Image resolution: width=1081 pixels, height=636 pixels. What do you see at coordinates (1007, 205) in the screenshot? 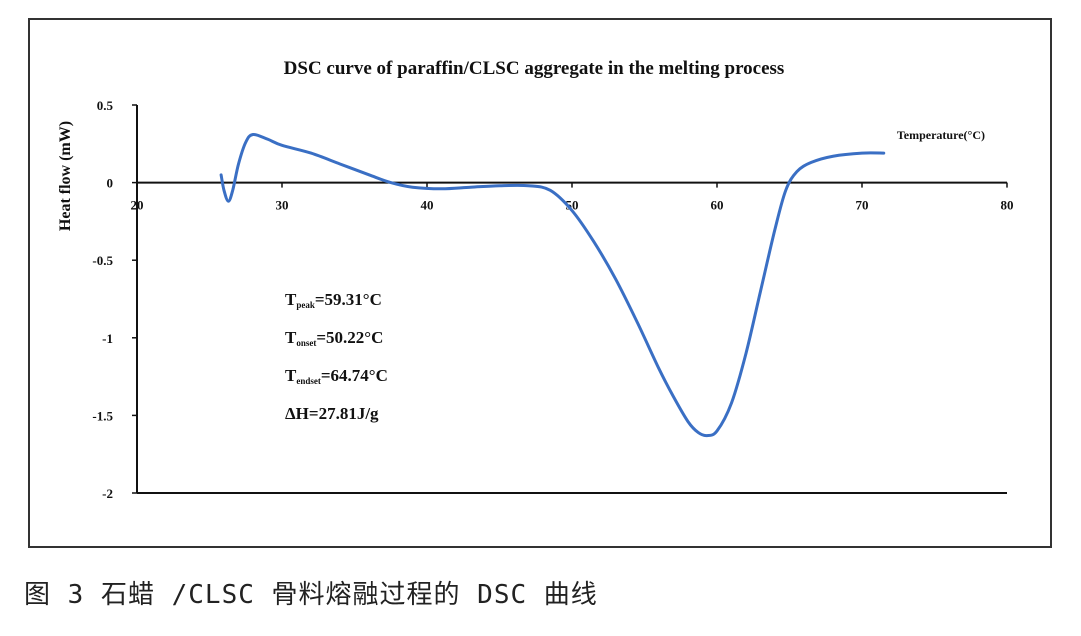
I see `x-tick-label: 80` at bounding box center [1007, 205].